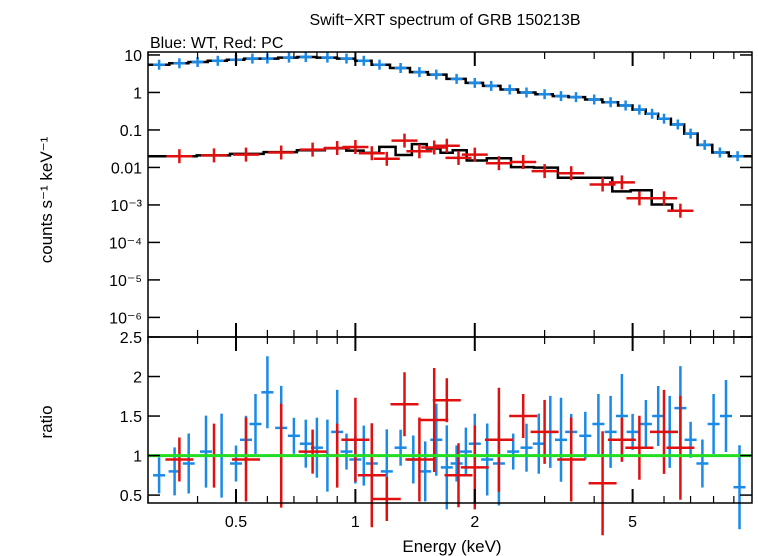 The width and height of the screenshot is (758, 556). I want to click on ratio-ytick-label: 2, so click(137, 378).